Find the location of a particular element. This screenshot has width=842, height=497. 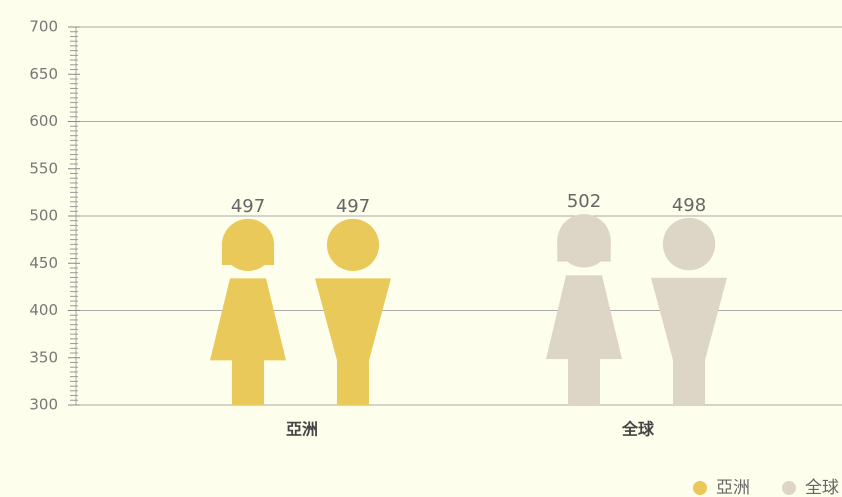

y-tick-label: 400 is located at coordinates (43, 310).